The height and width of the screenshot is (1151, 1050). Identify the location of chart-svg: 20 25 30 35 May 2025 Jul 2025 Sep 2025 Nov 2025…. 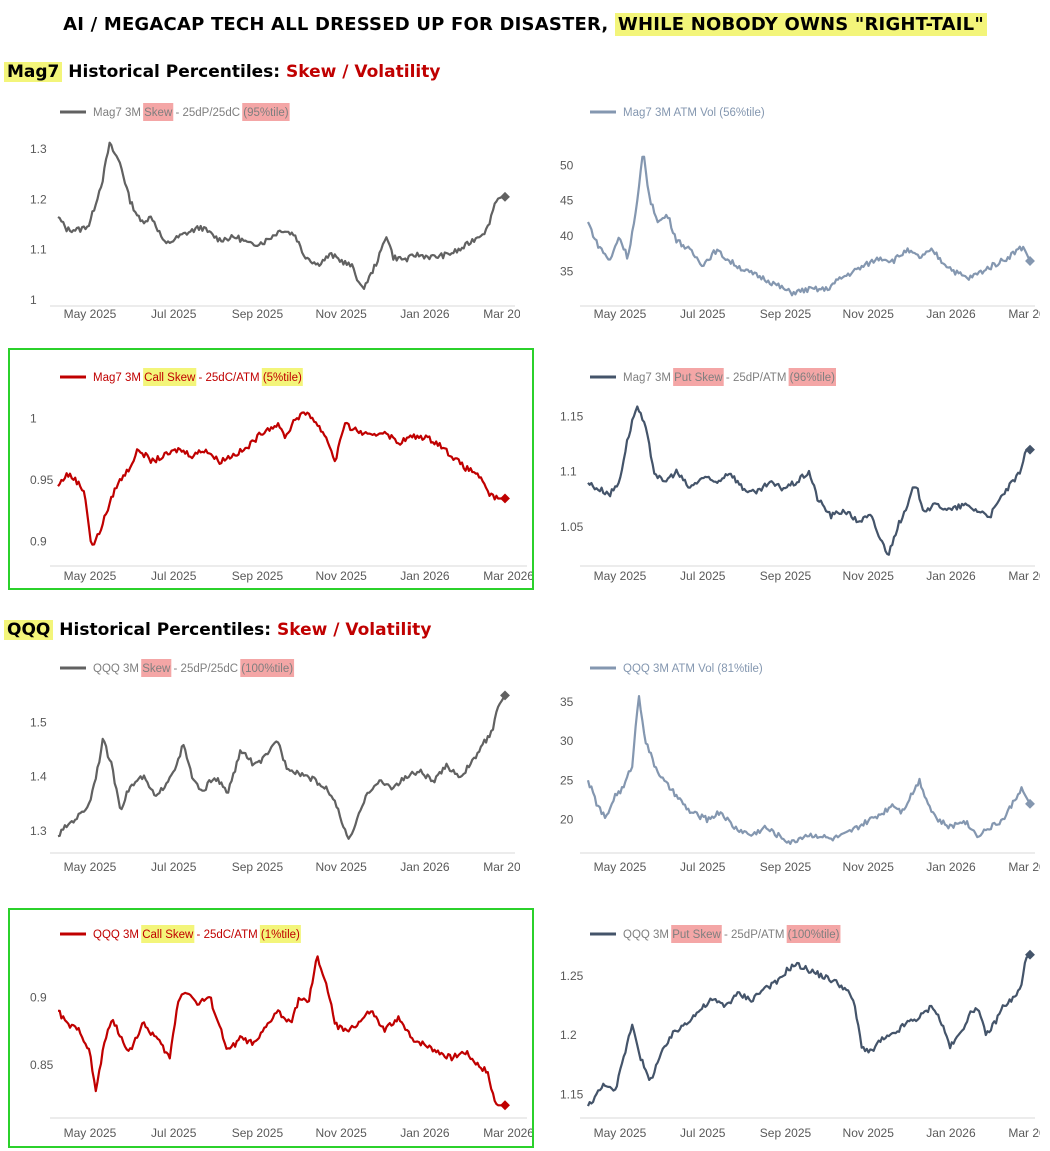
(805, 768).